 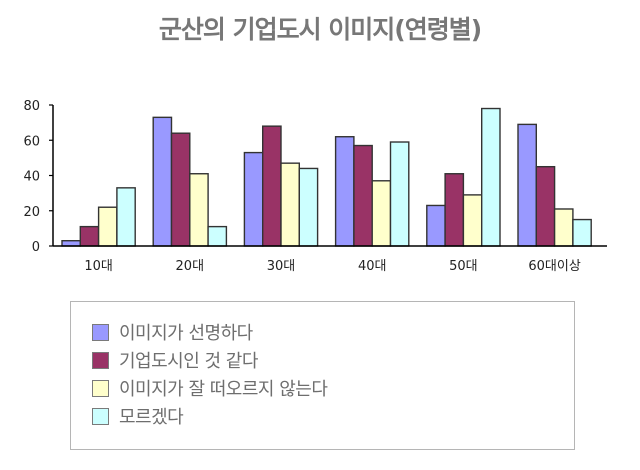 I want to click on x-tick-label: 60대이상, so click(x=554, y=266).